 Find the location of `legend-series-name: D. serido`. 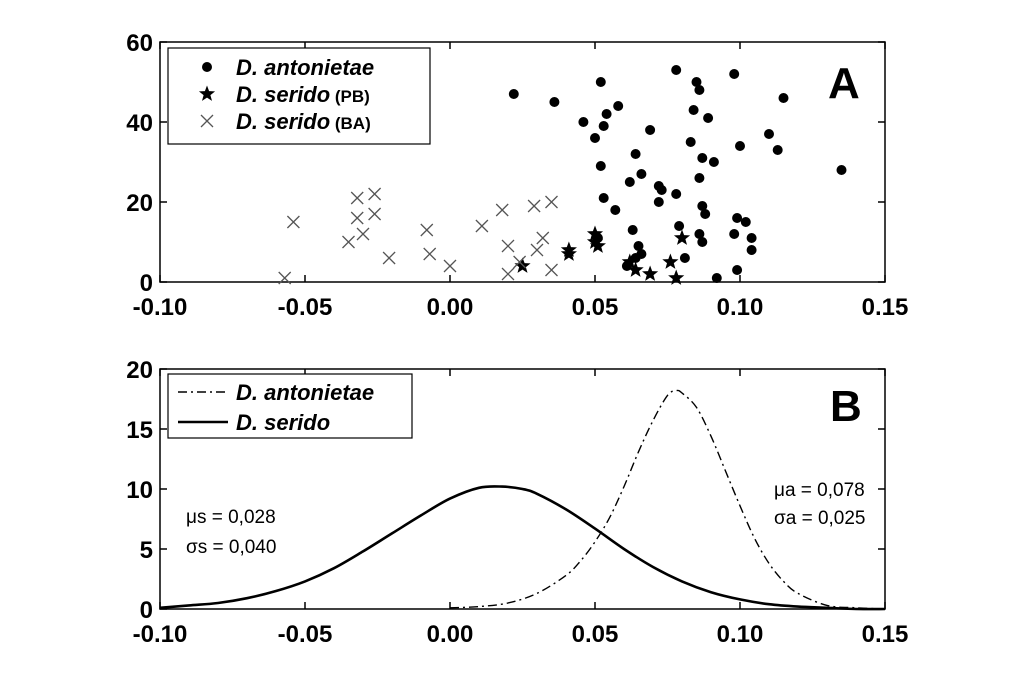

legend-series-name: D. serido is located at coordinates (283, 121).